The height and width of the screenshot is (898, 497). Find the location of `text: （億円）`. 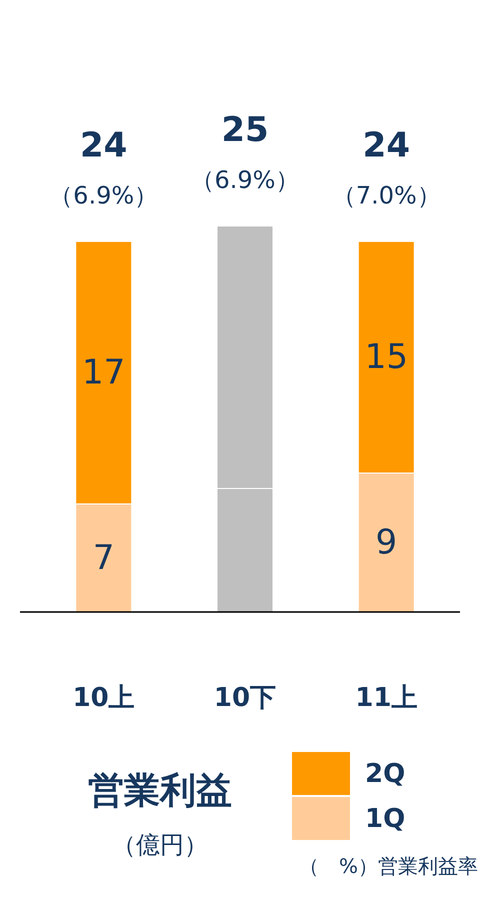

text: （億円） is located at coordinates (160, 845).